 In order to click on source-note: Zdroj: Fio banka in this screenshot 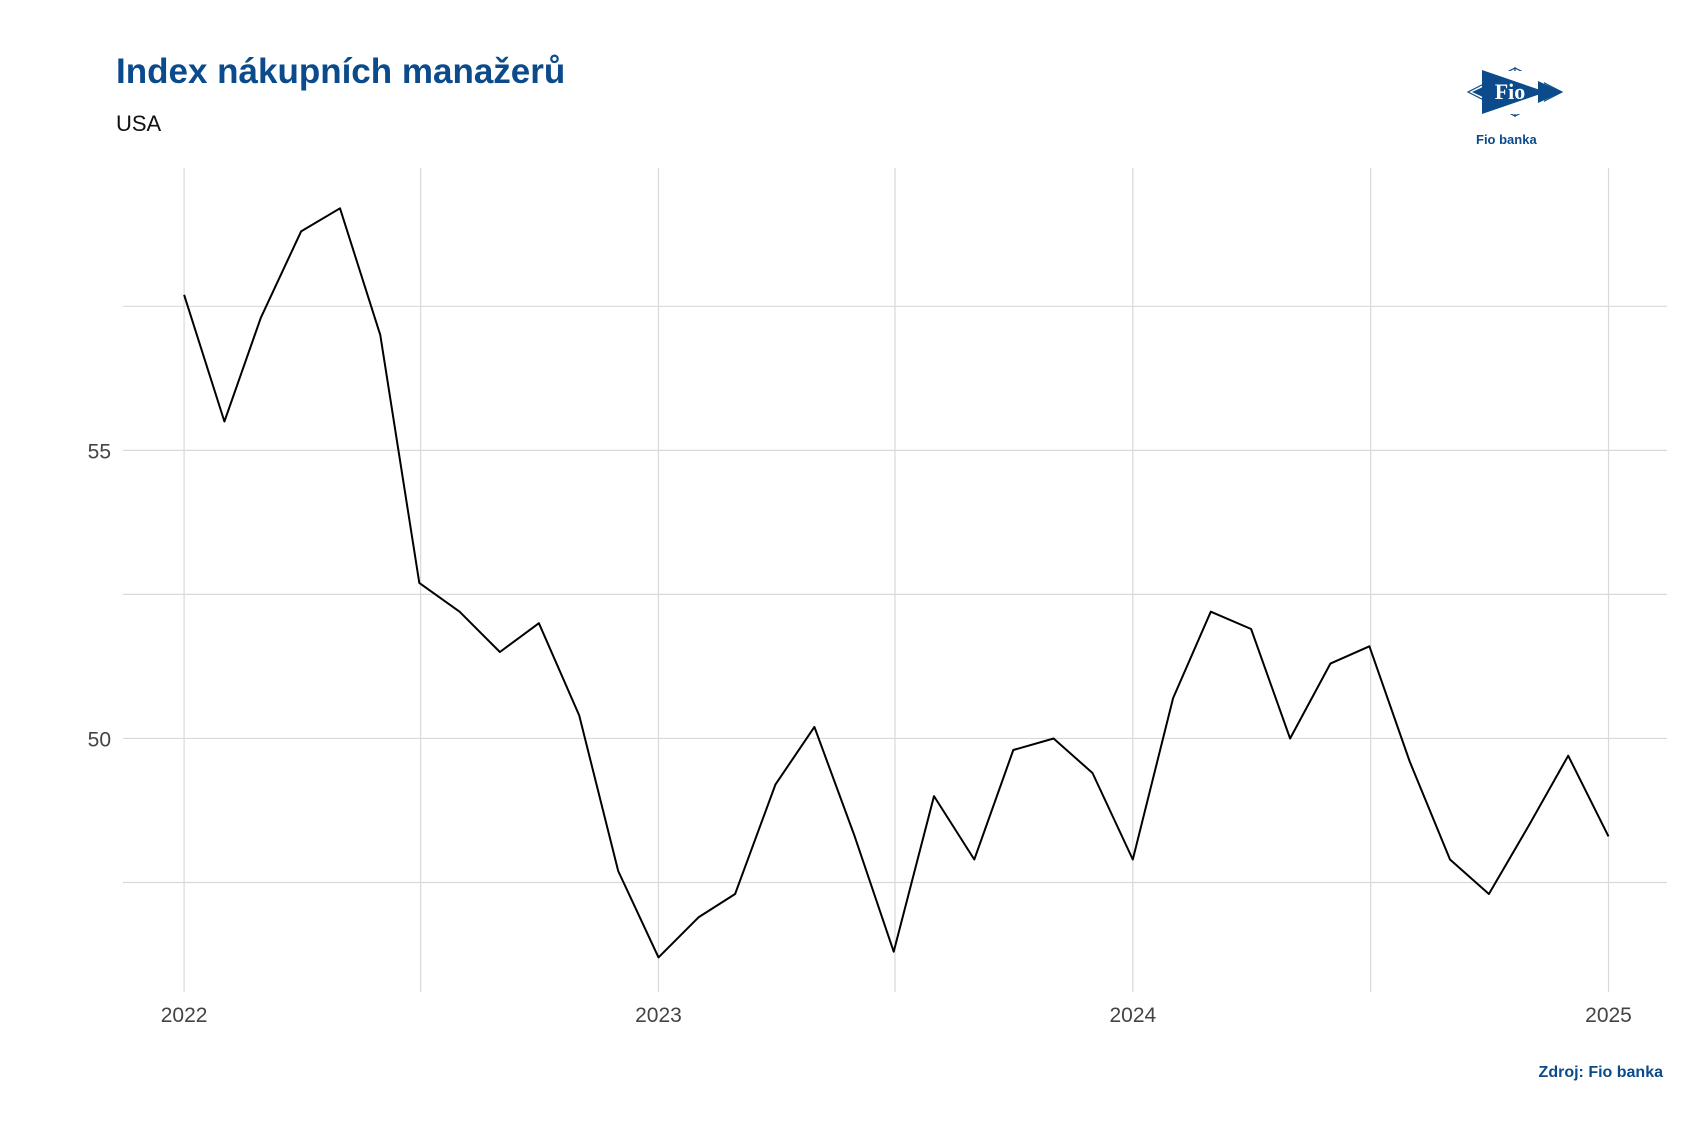, I will do `click(1600, 1072)`.